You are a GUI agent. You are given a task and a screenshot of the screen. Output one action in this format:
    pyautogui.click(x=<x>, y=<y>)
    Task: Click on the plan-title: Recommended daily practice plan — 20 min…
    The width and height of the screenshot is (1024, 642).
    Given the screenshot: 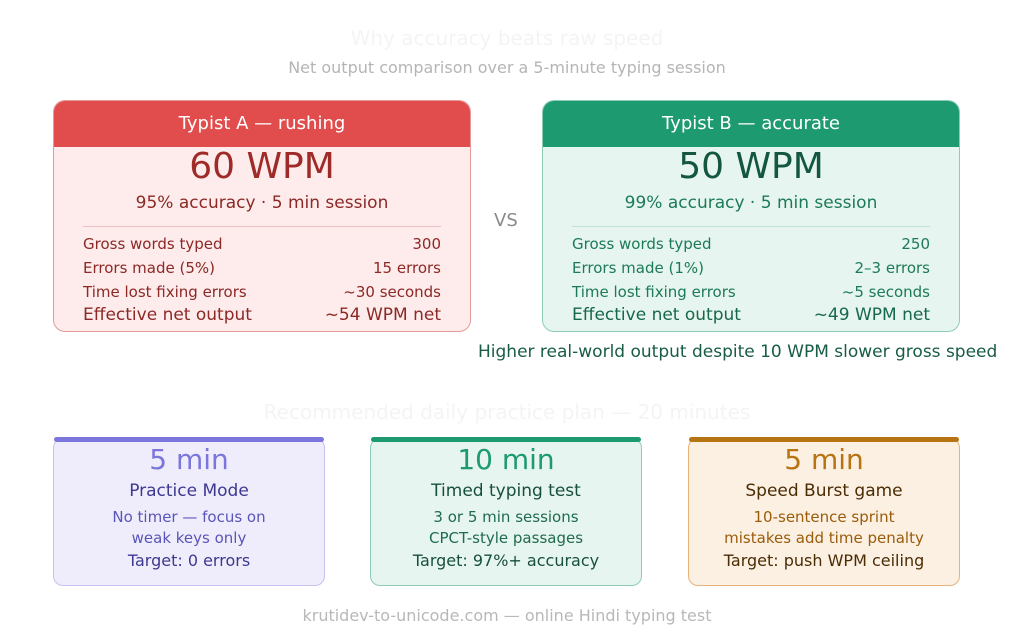 What is the action you would take?
    pyautogui.click(x=507, y=412)
    